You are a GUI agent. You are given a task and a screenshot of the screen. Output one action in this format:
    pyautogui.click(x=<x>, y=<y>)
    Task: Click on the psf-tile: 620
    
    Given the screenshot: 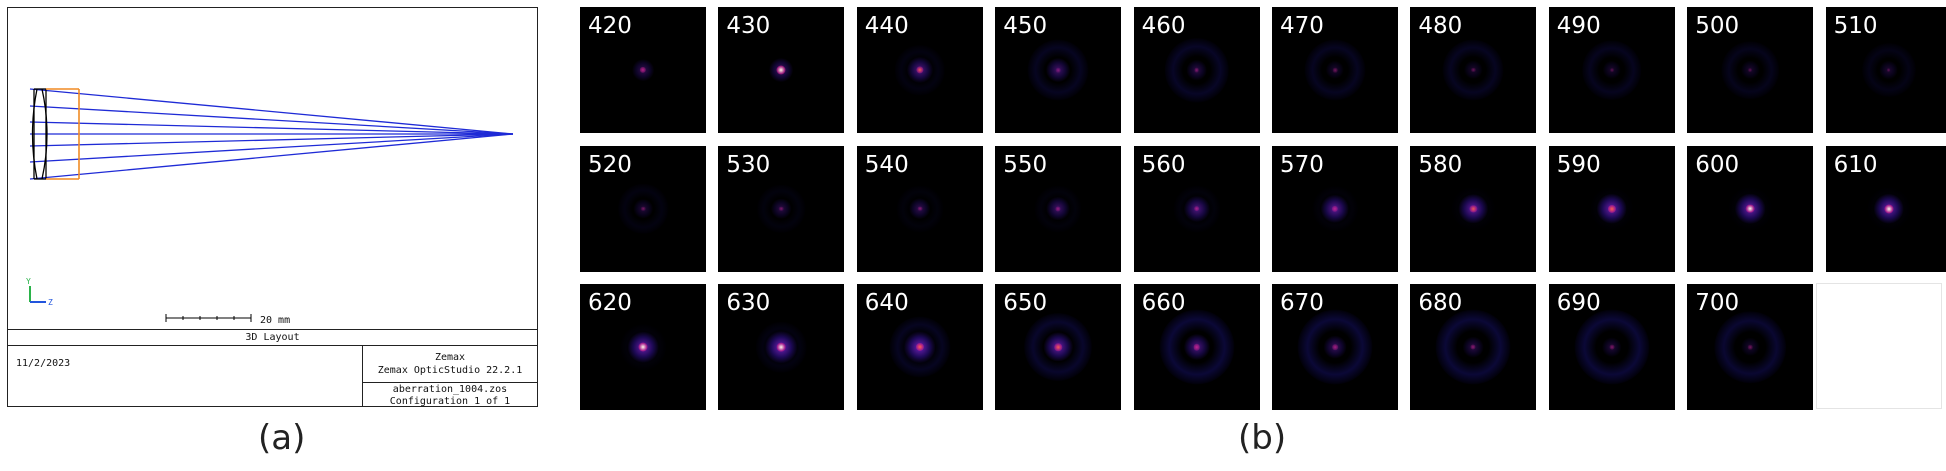 What is the action you would take?
    pyautogui.click(x=643, y=347)
    